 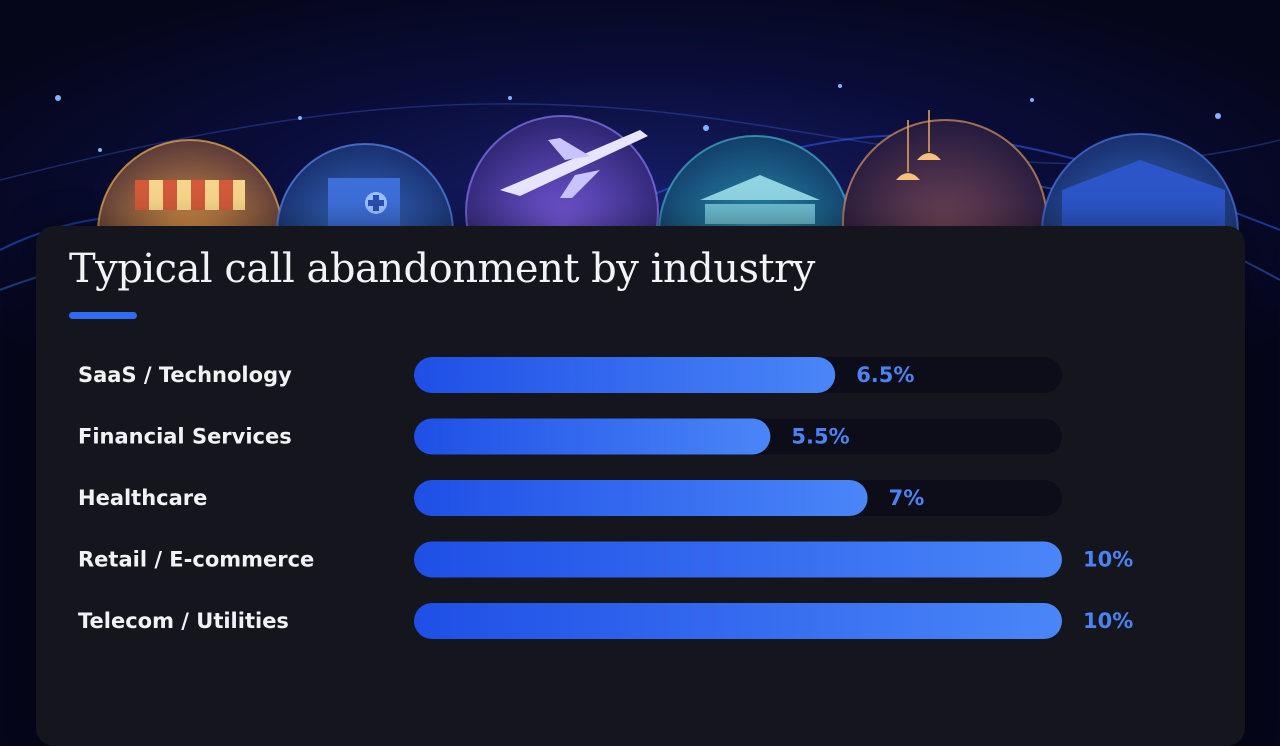 What do you see at coordinates (907, 498) in the screenshot?
I see `value-label: 7%` at bounding box center [907, 498].